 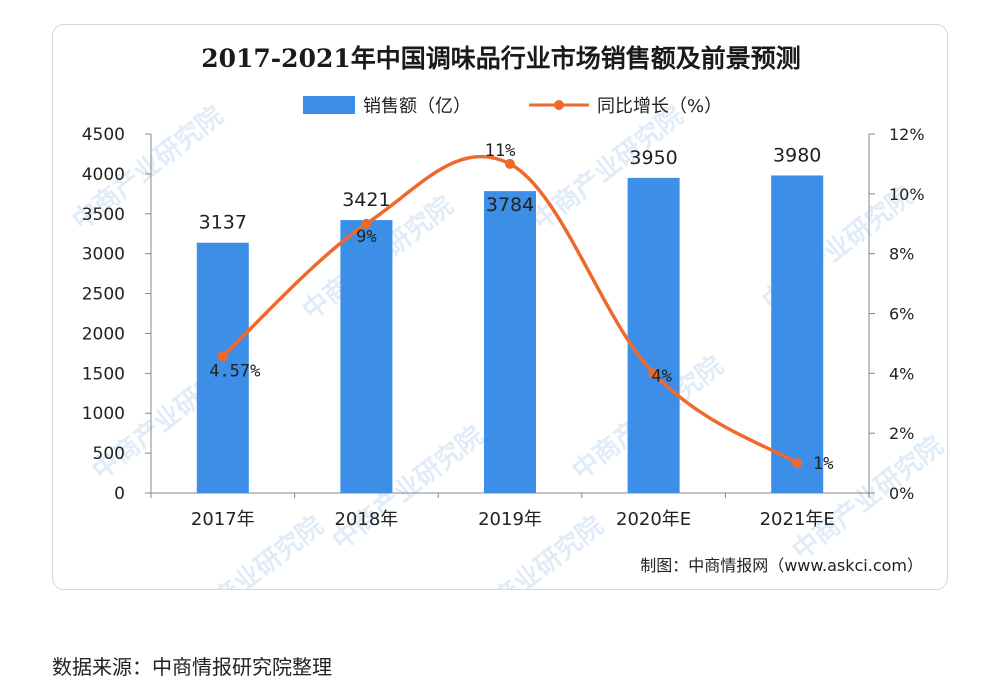 What do you see at coordinates (659, 106) in the screenshot?
I see `legend-label-line: 同比增长（%）` at bounding box center [659, 106].